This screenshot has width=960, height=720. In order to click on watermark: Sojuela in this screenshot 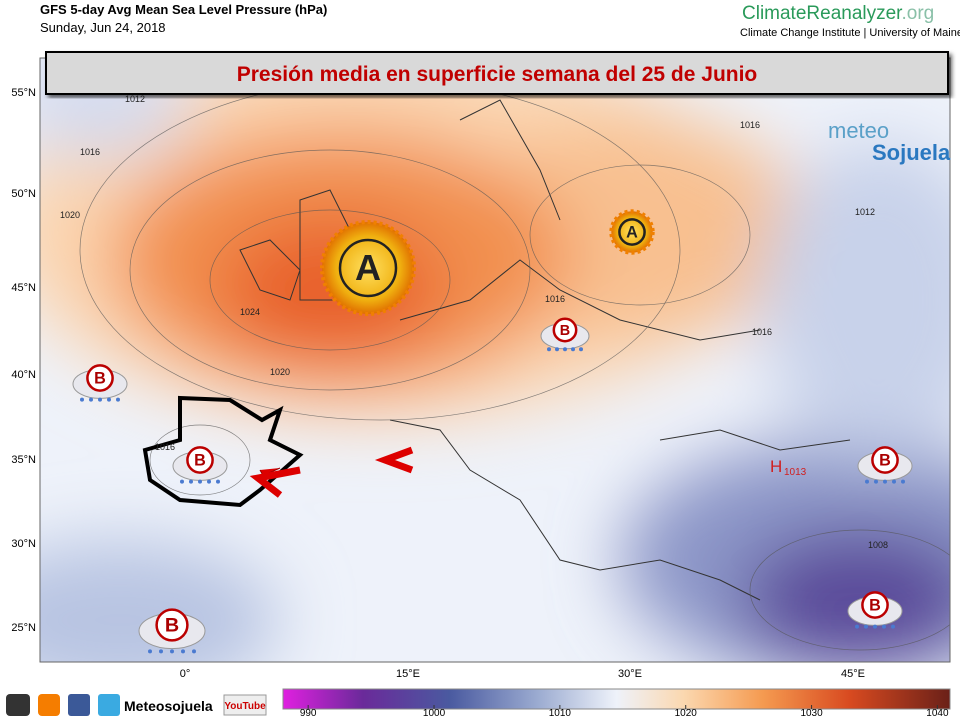, I will do `click(911, 152)`.